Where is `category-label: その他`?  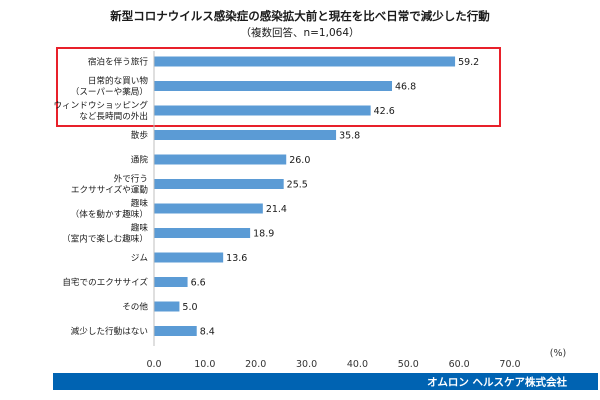 category-label: その他 is located at coordinates (135, 307).